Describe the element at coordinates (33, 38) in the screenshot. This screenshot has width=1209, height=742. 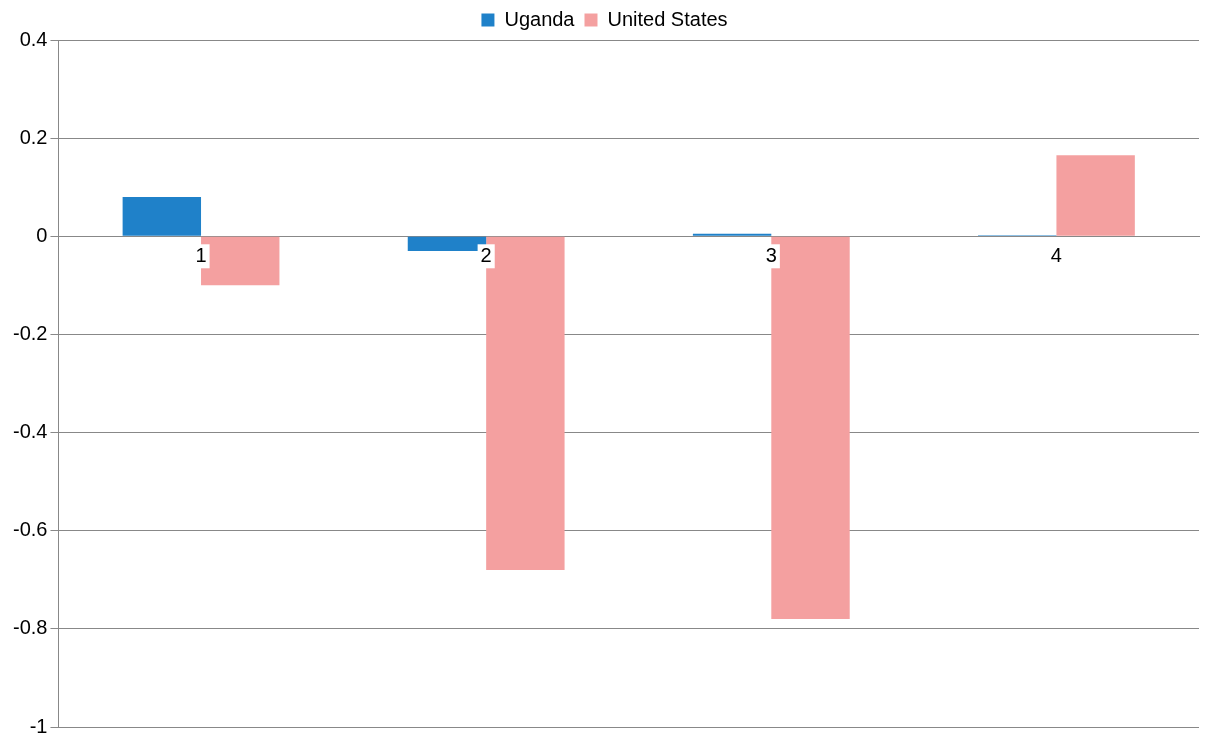
I see `y-tick-label: 0.4` at that location.